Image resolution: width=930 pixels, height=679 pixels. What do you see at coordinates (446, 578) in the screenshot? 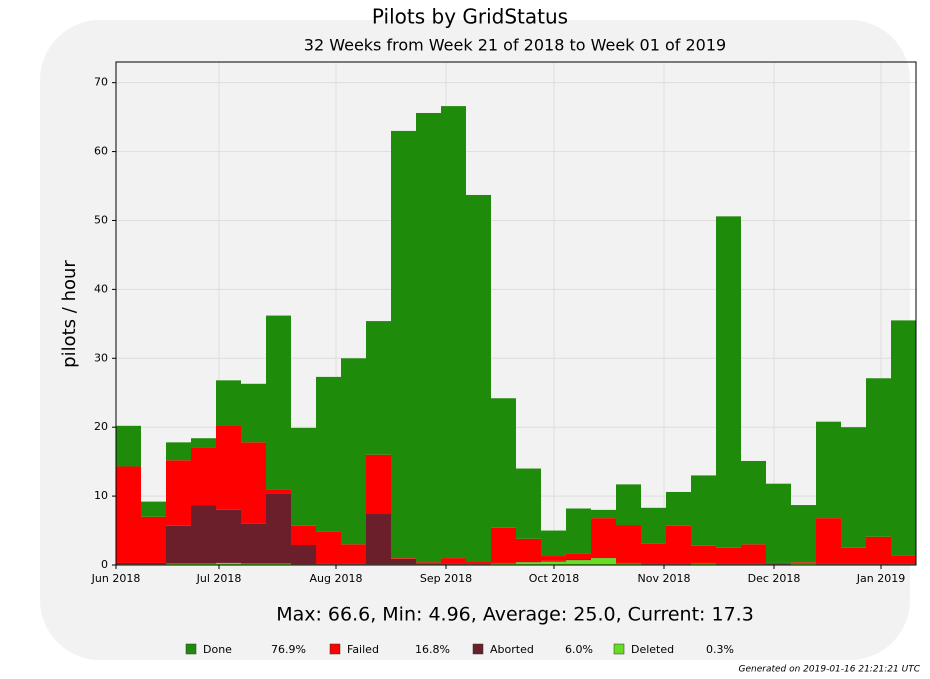
I see `x-tick-label: Sep 2018` at bounding box center [446, 578].